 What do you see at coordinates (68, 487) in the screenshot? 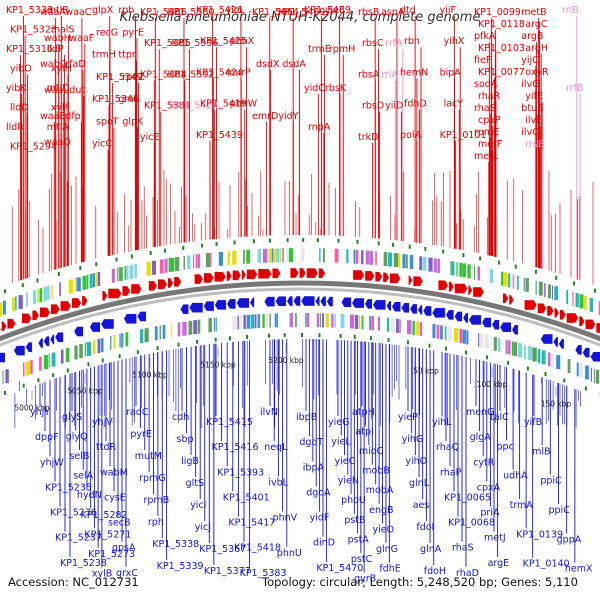
I see `reverse-gene-label: KP1_5235` at bounding box center [68, 487].